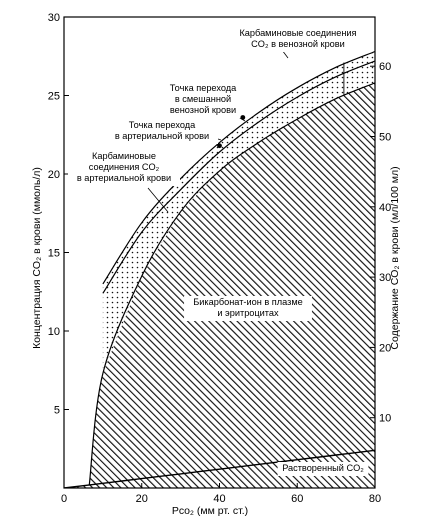 The height and width of the screenshot is (521, 426). I want to click on y2-tick-label: 40, so click(385, 208).